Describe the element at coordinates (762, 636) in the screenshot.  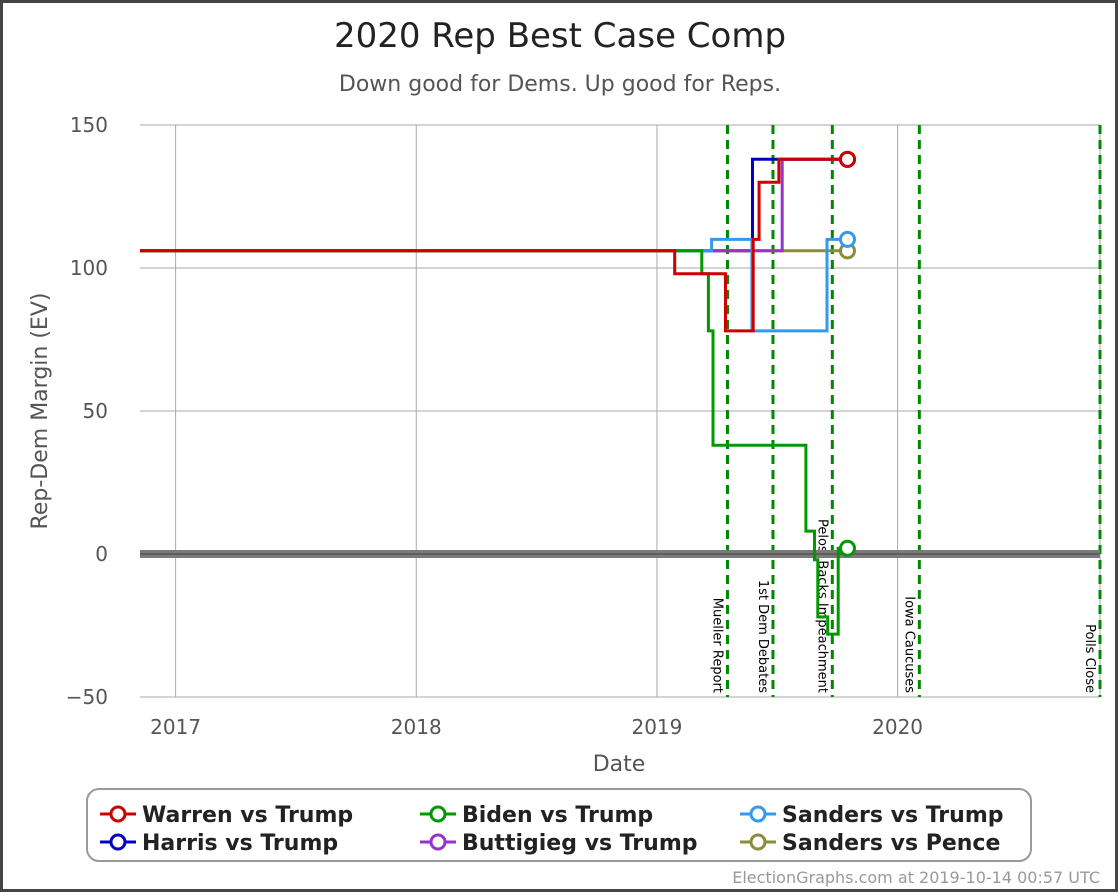
I see `event-label: 1st Dem Debates` at that location.